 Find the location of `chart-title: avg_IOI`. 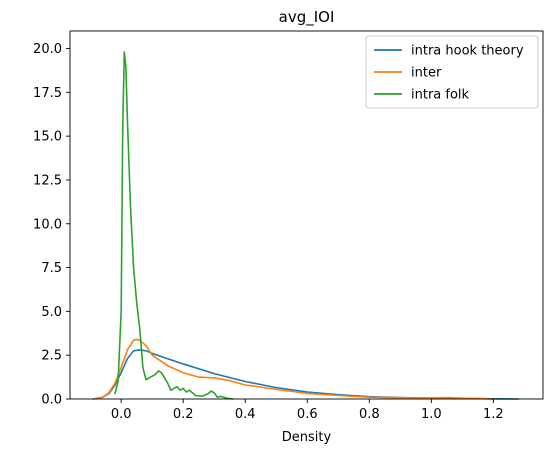

chart-title: avg_IOI is located at coordinates (307, 17).